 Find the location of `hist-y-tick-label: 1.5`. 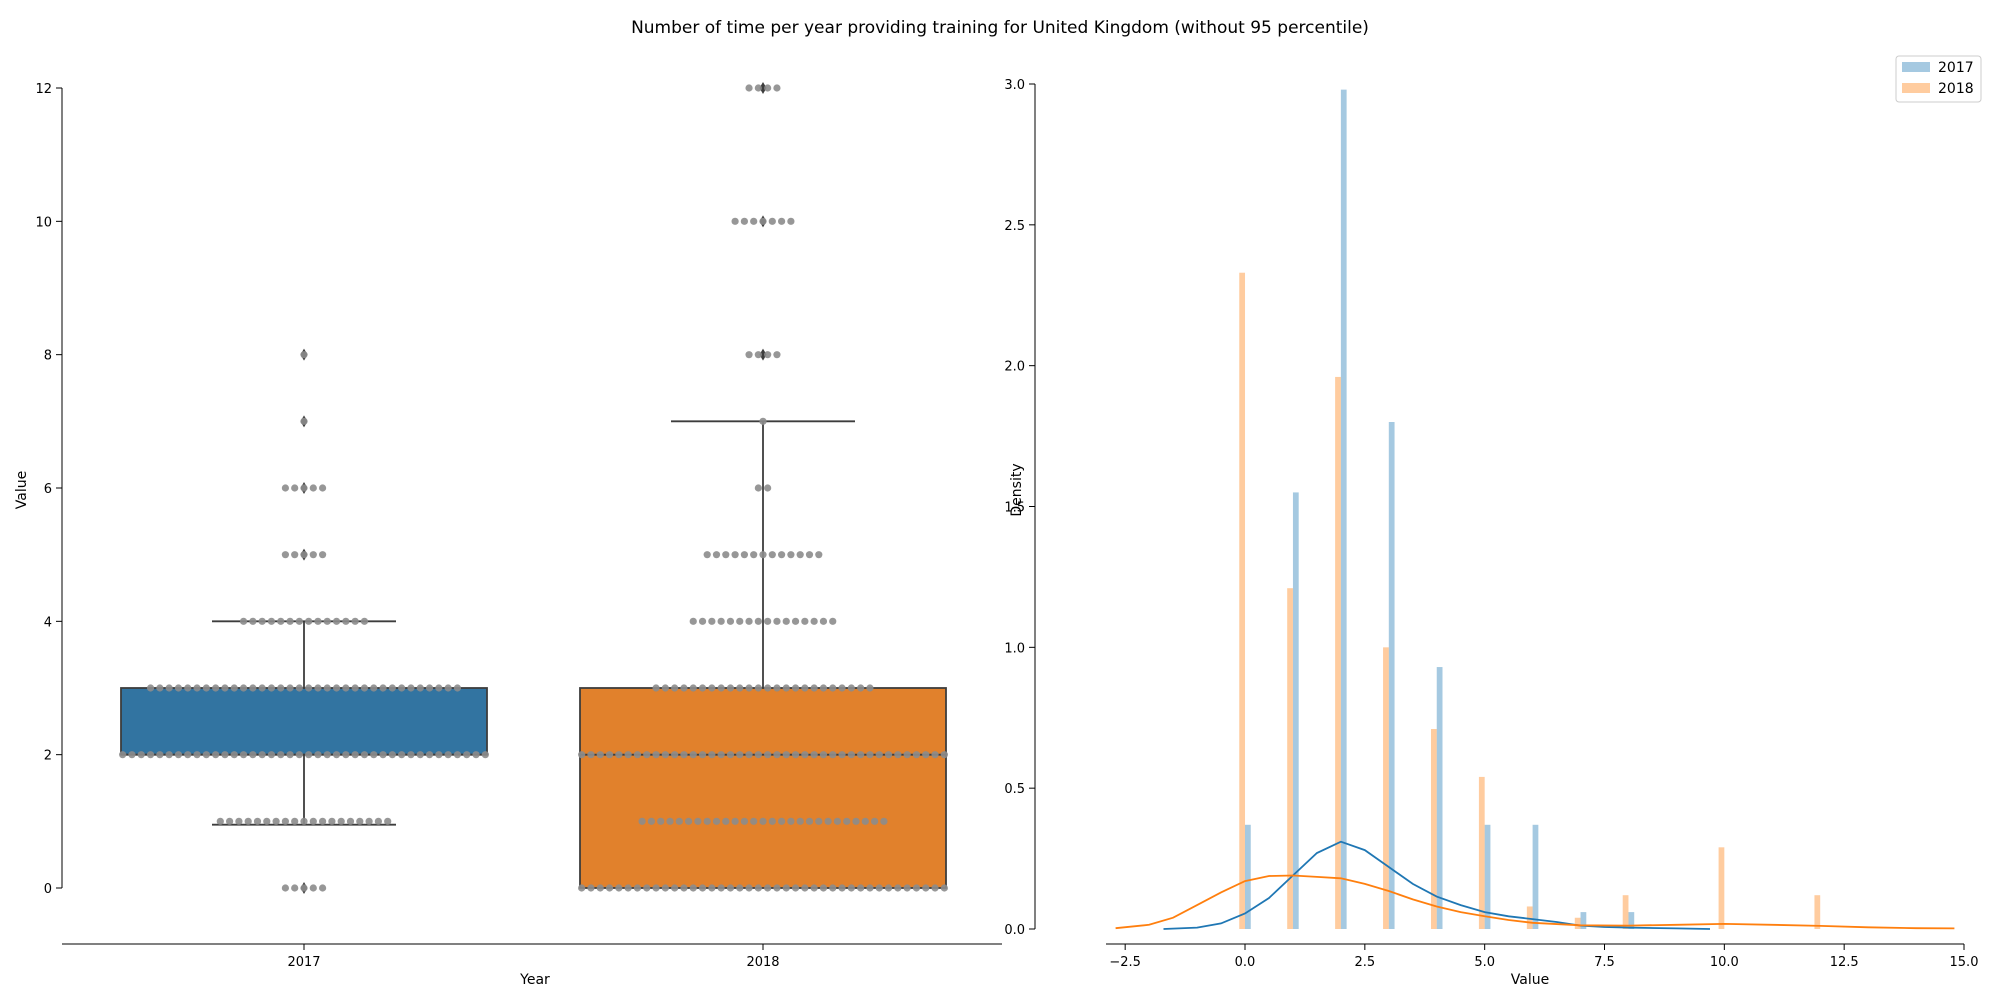

hist-y-tick-label: 1.5 is located at coordinates (1014, 508).